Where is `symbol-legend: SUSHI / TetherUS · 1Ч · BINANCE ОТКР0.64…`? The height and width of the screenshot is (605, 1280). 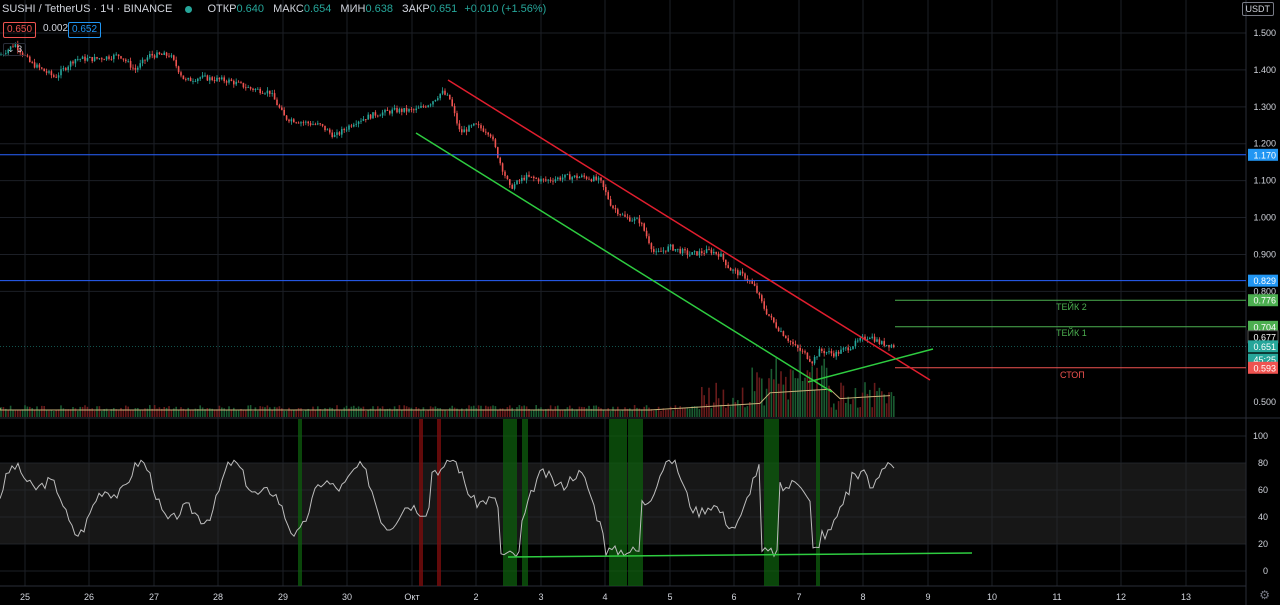
symbol-legend: SUSHI / TetherUS · 1Ч · BINANCE ОТКР0.64… is located at coordinates (274, 9).